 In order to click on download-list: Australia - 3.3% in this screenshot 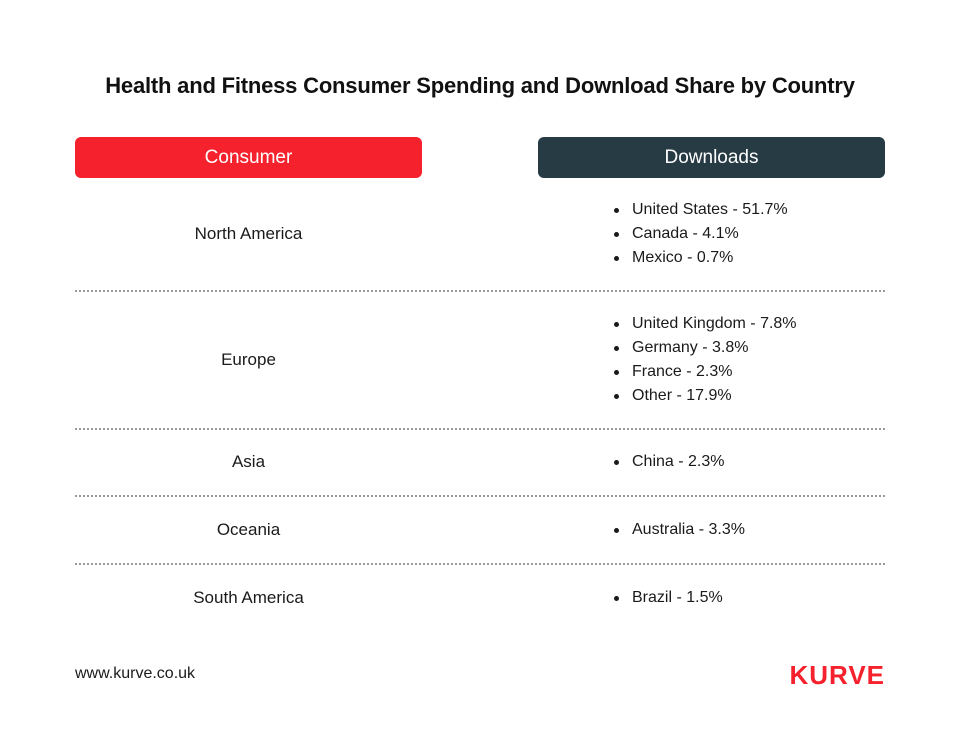, I will do `click(676, 530)`.